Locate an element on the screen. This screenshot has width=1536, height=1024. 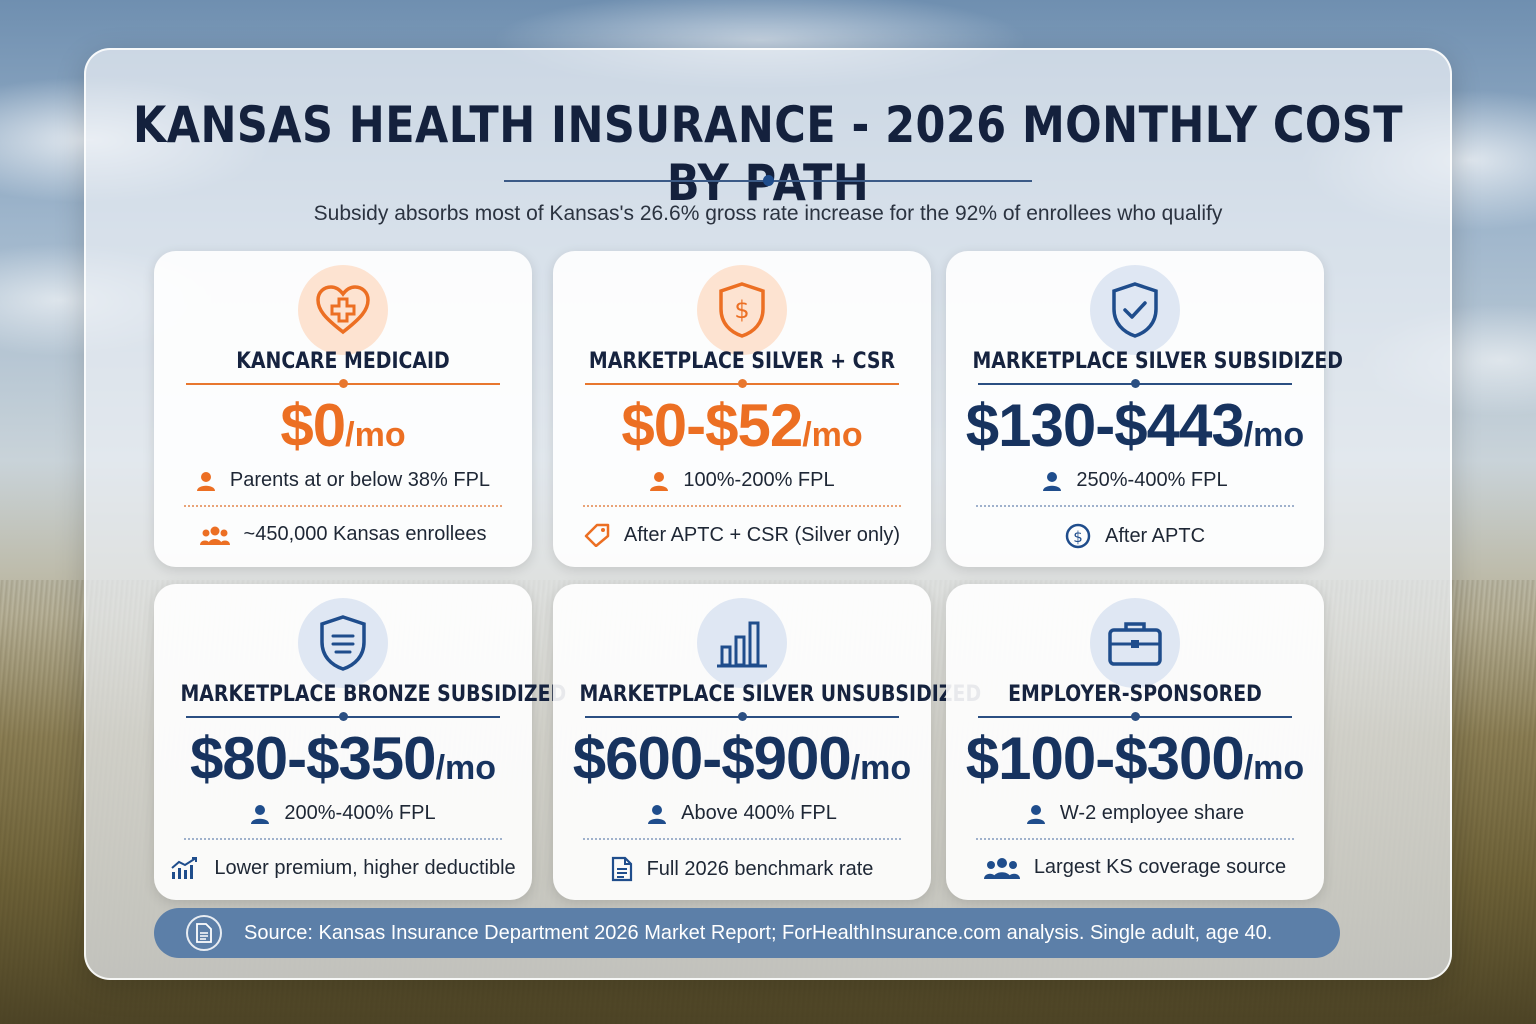
card-note: Full 2026 benchmark rate is located at coordinates (742, 869).